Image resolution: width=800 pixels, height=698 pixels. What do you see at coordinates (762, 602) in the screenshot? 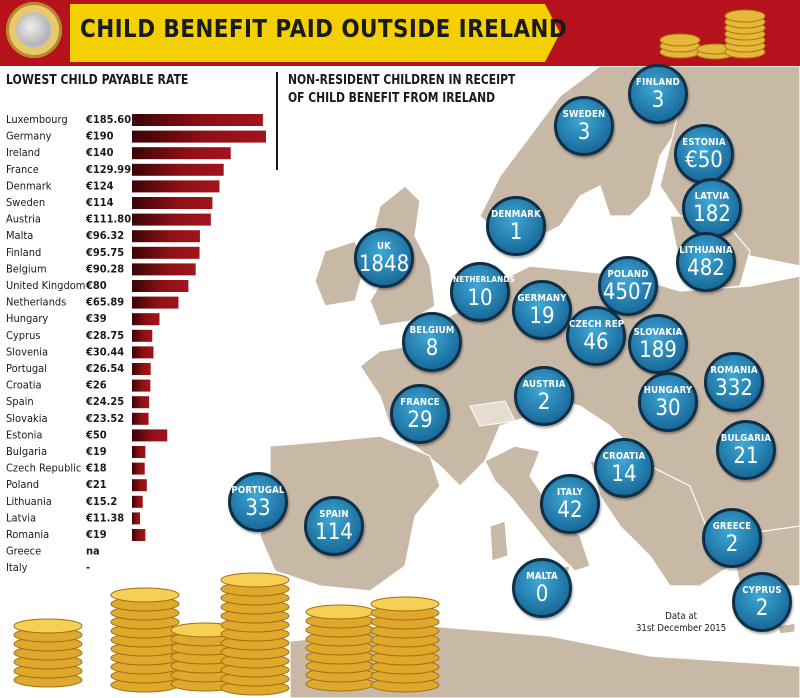
I see `map-bubble-cyprus: CYPRUS 2` at bounding box center [762, 602].